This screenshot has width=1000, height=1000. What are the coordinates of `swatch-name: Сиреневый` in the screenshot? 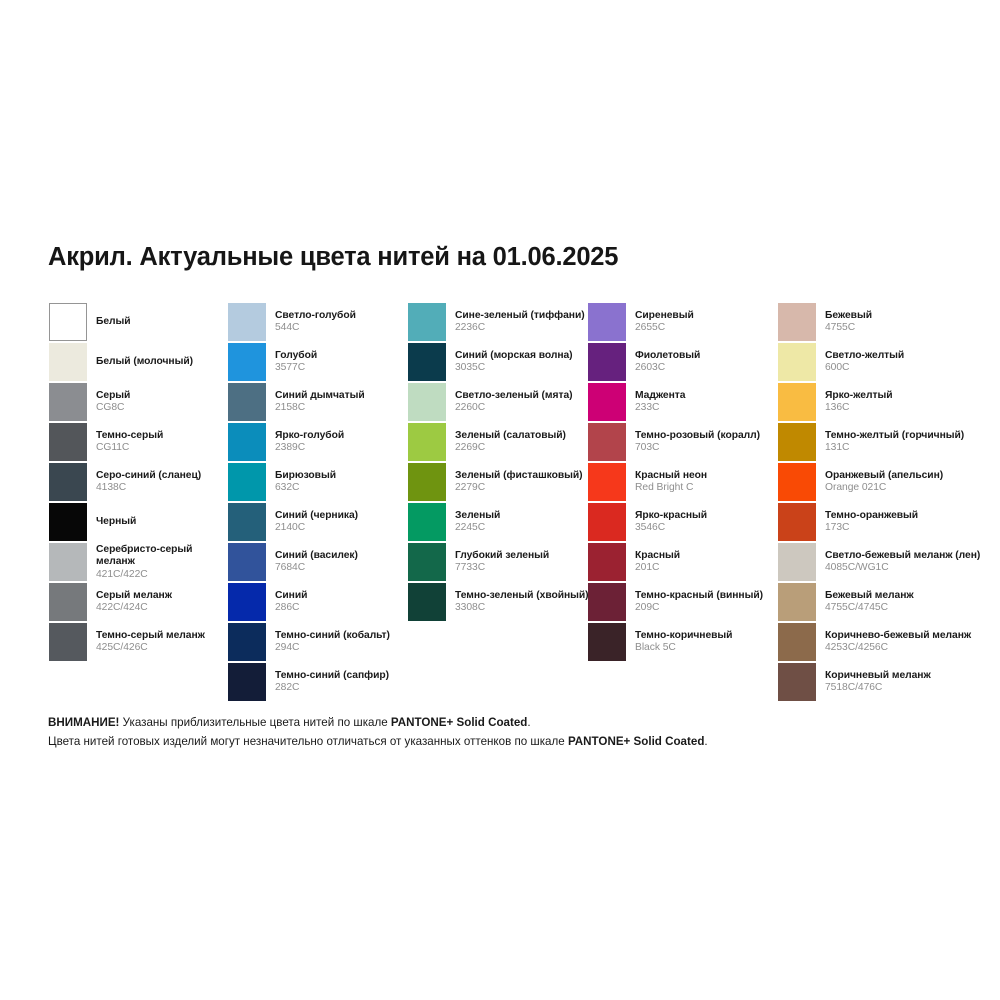 It's located at (664, 315).